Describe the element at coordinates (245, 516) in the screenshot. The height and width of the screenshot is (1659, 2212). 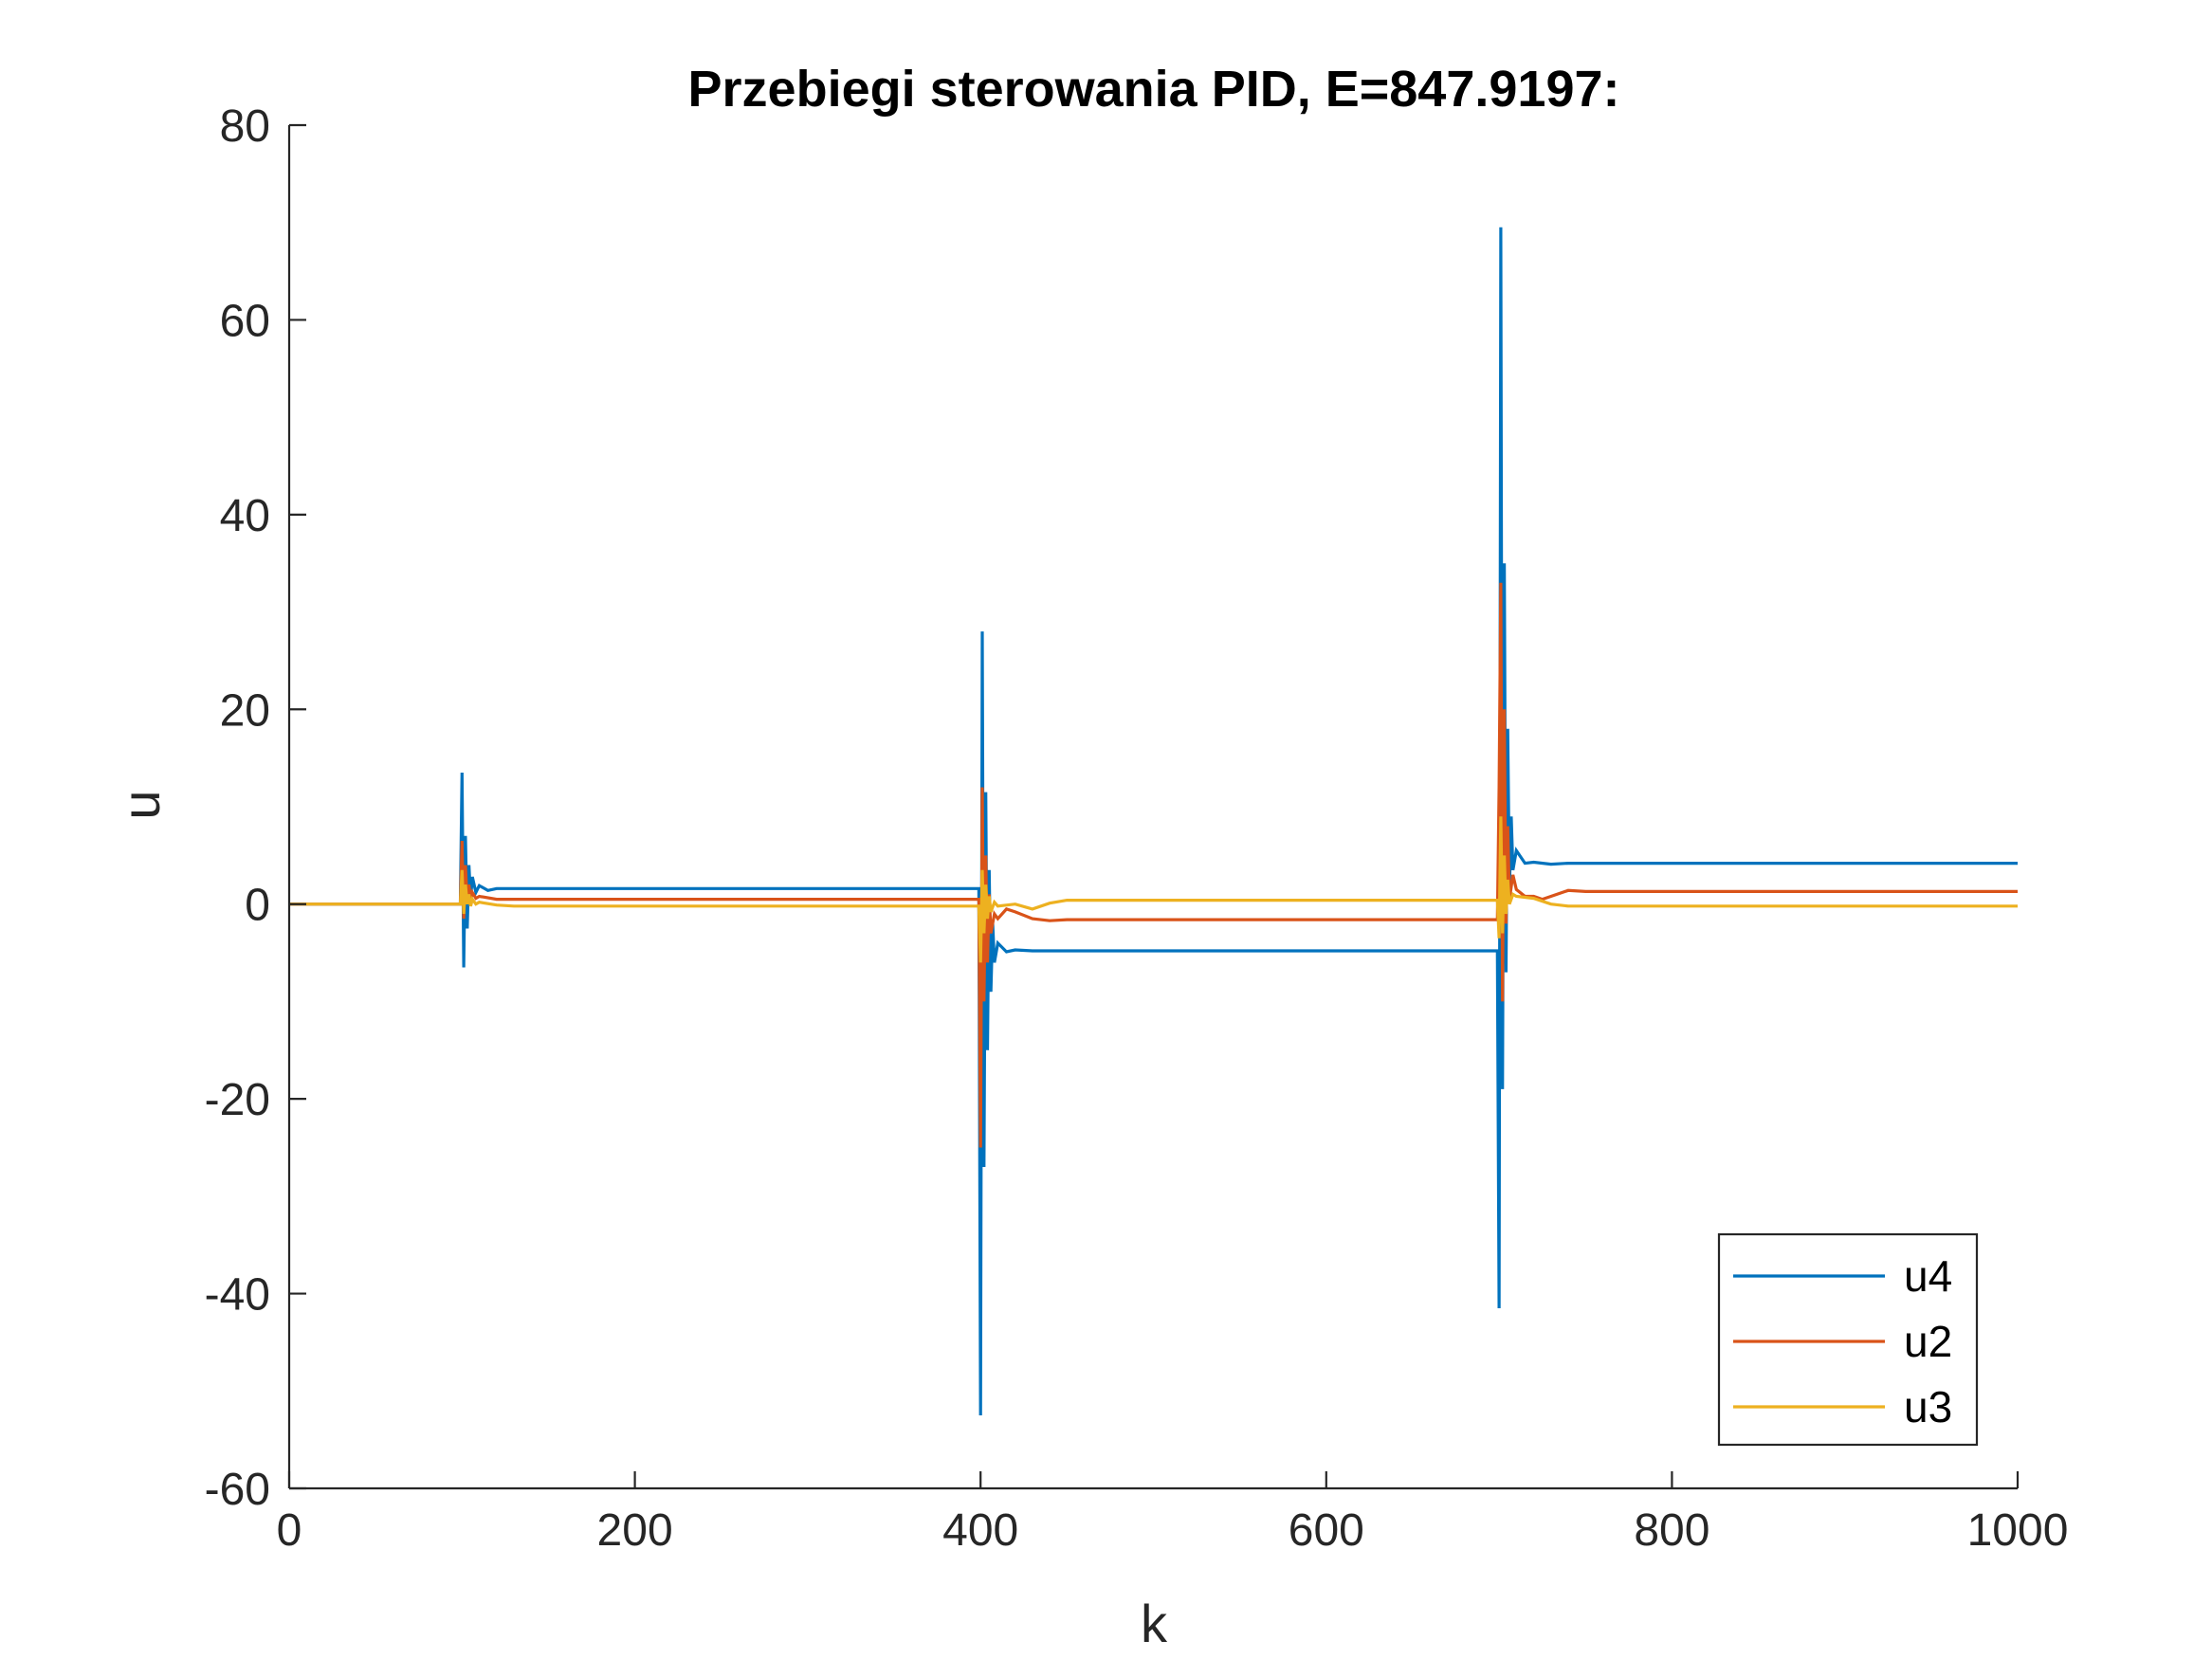
I see `y-tick-label: 40` at that location.